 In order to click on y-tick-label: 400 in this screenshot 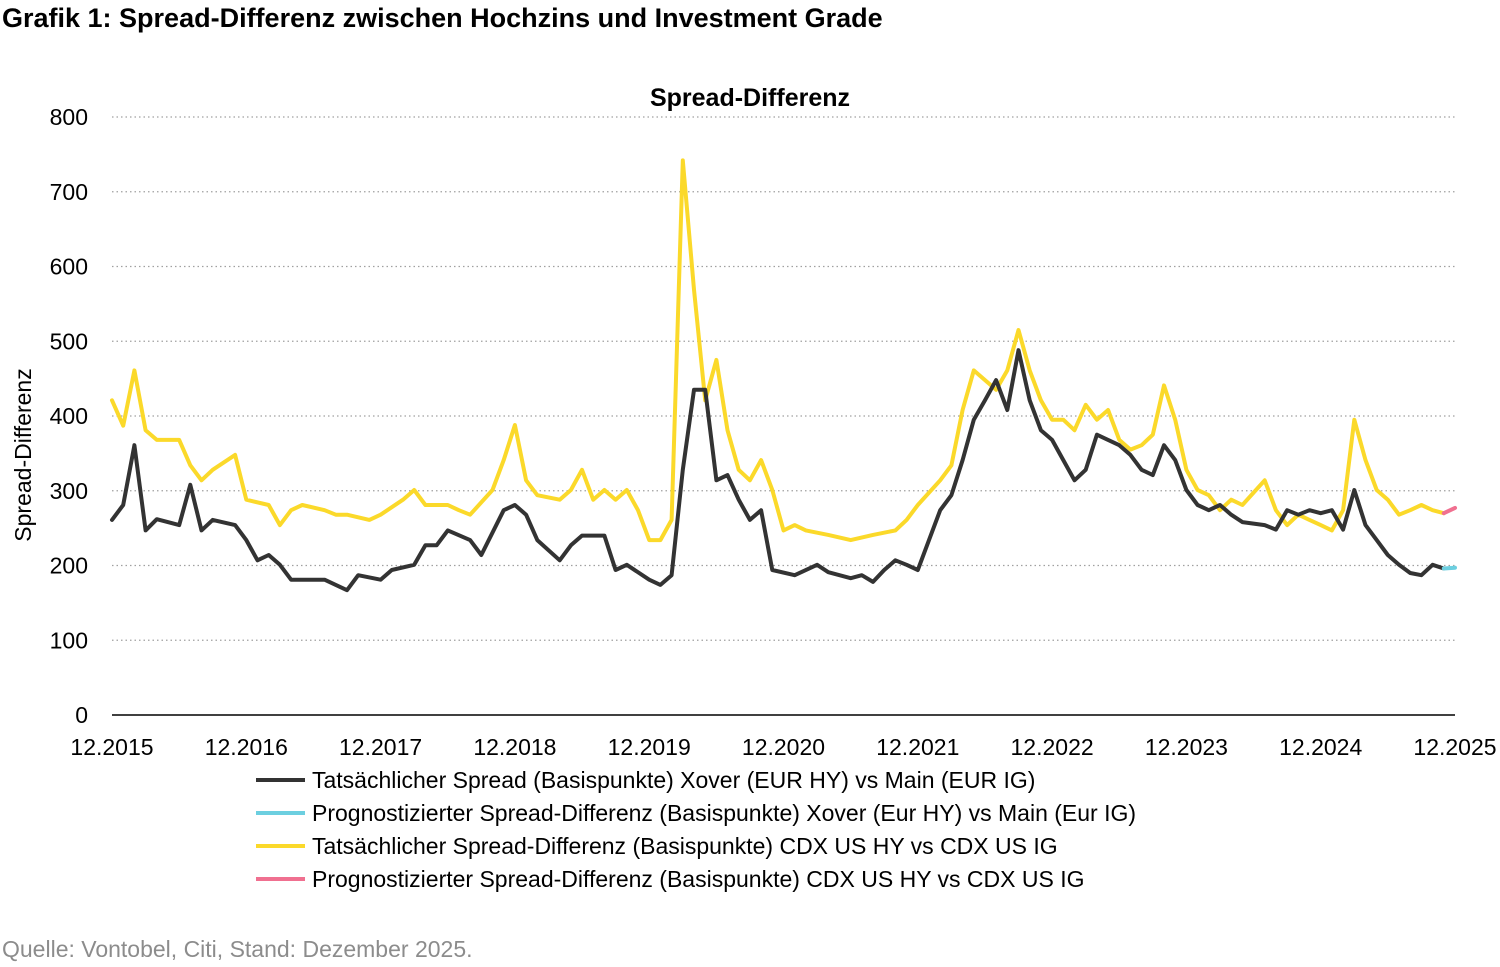, I will do `click(69, 416)`.